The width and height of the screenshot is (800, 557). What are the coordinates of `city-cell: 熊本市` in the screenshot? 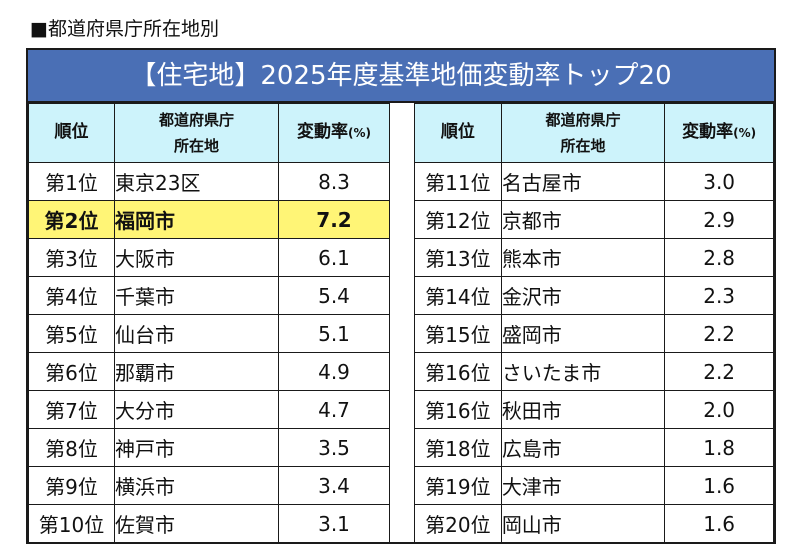 It's located at (583, 257).